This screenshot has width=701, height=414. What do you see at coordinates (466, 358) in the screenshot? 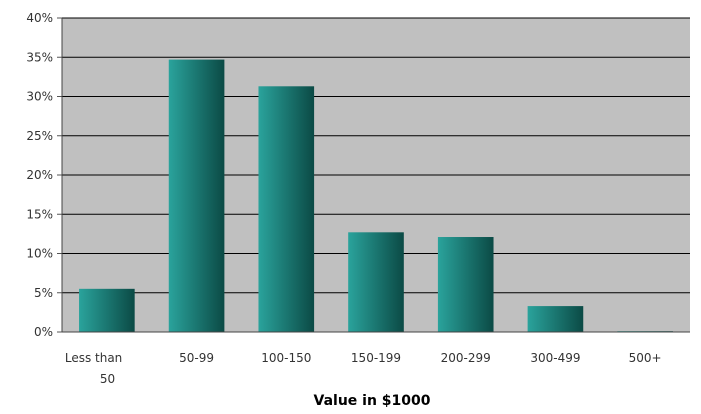
I see `x-tick-label: 200-299` at bounding box center [466, 358].